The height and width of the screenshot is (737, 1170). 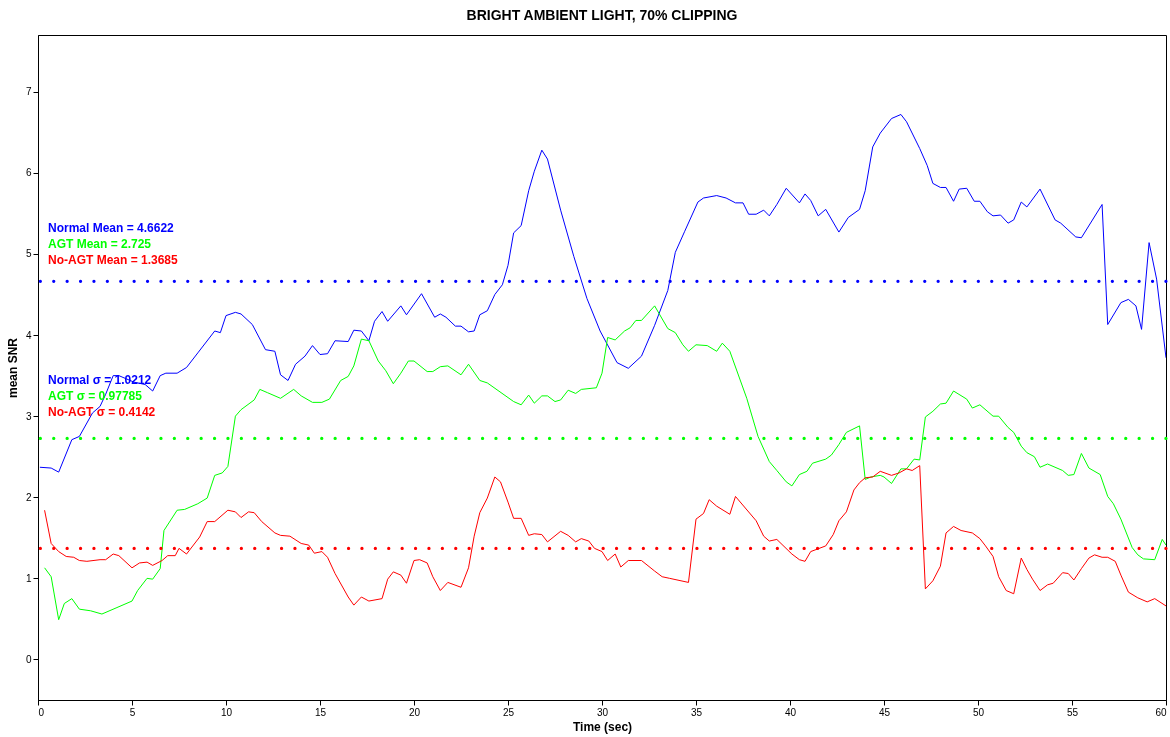 What do you see at coordinates (226, 712) in the screenshot?
I see `x-tick-label: 10` at bounding box center [226, 712].